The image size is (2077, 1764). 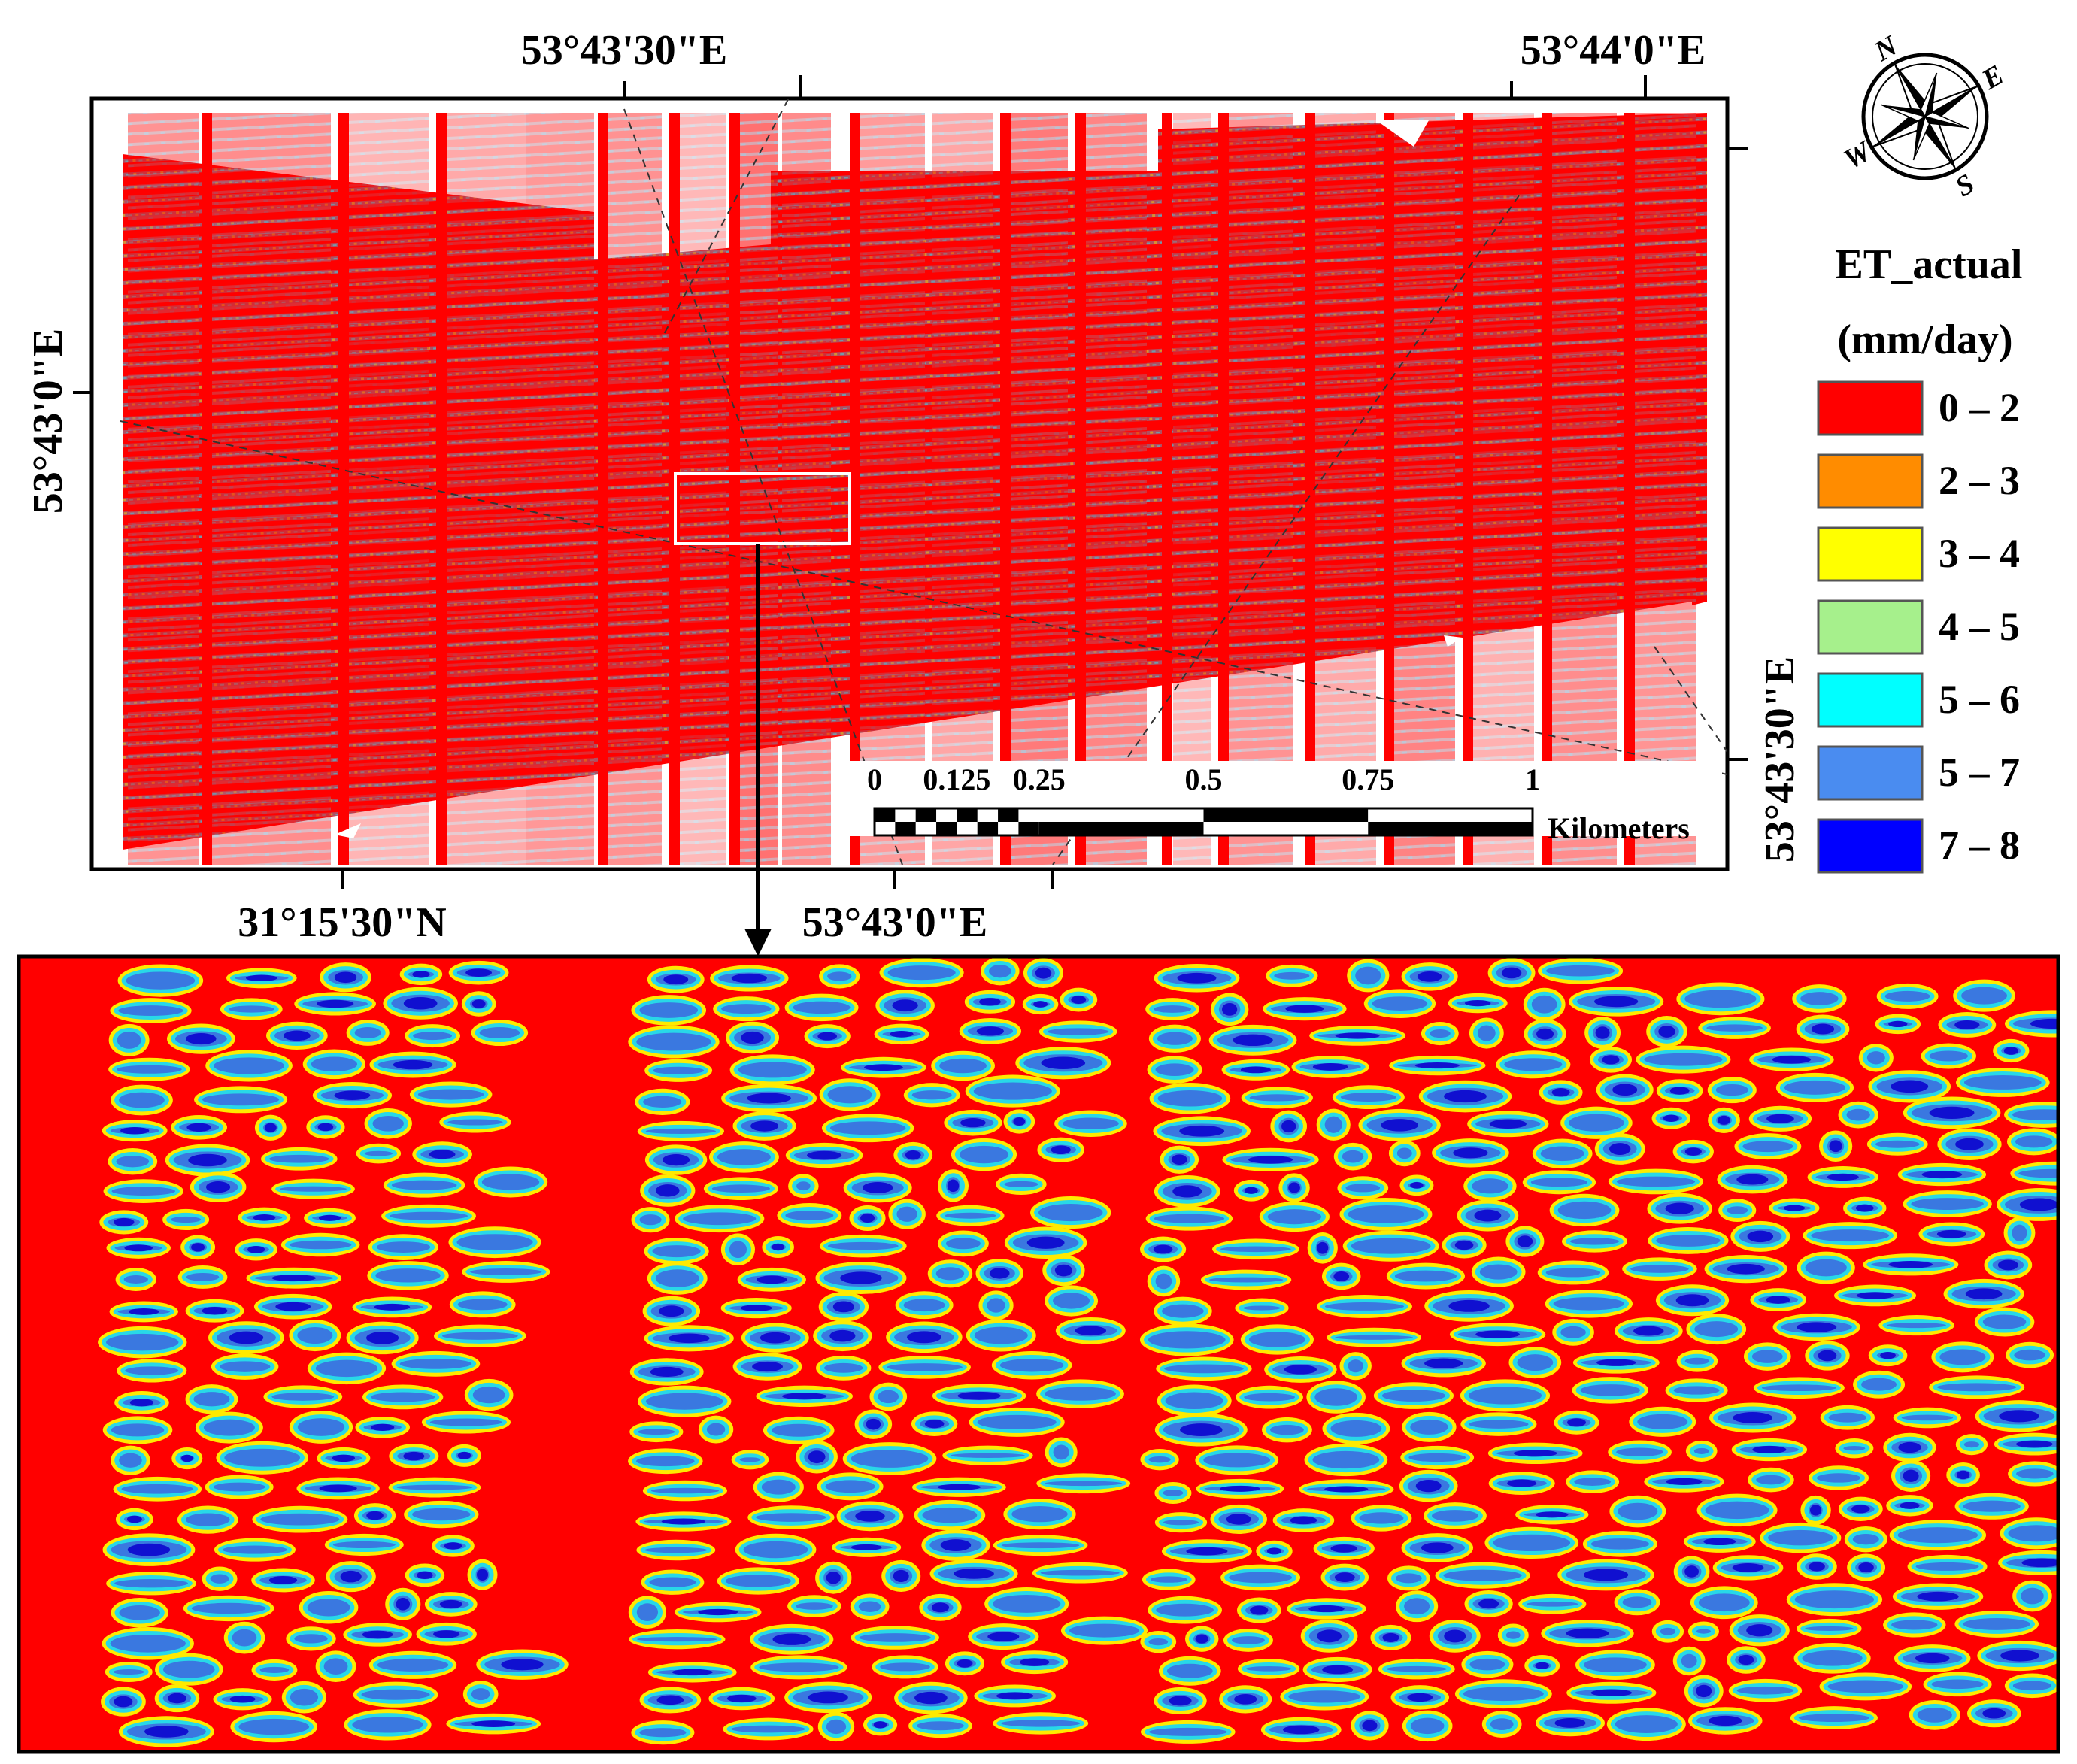 I want to click on legend-label-3: 4 – 5, so click(x=1979, y=626).